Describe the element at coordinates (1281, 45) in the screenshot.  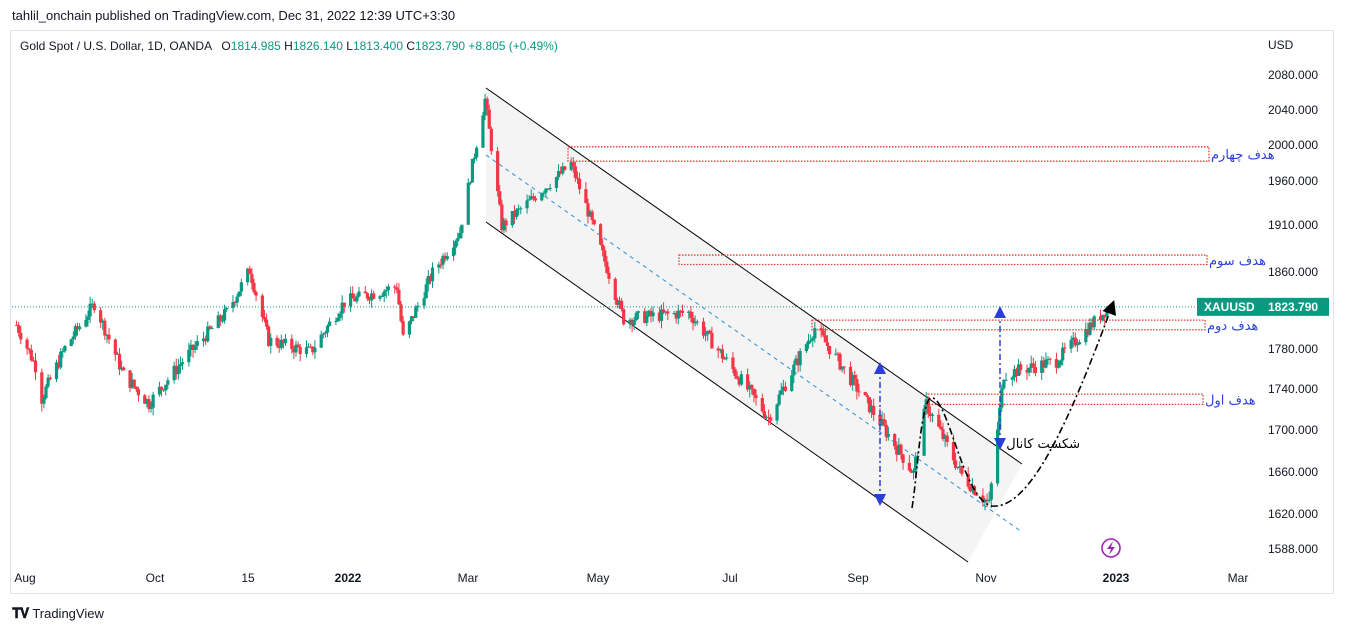
I see `axis-currency: USD` at that location.